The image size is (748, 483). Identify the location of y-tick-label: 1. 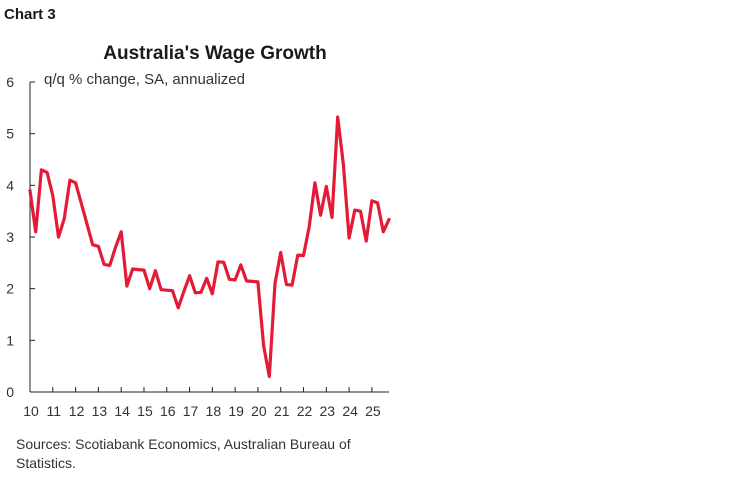
(10, 340).